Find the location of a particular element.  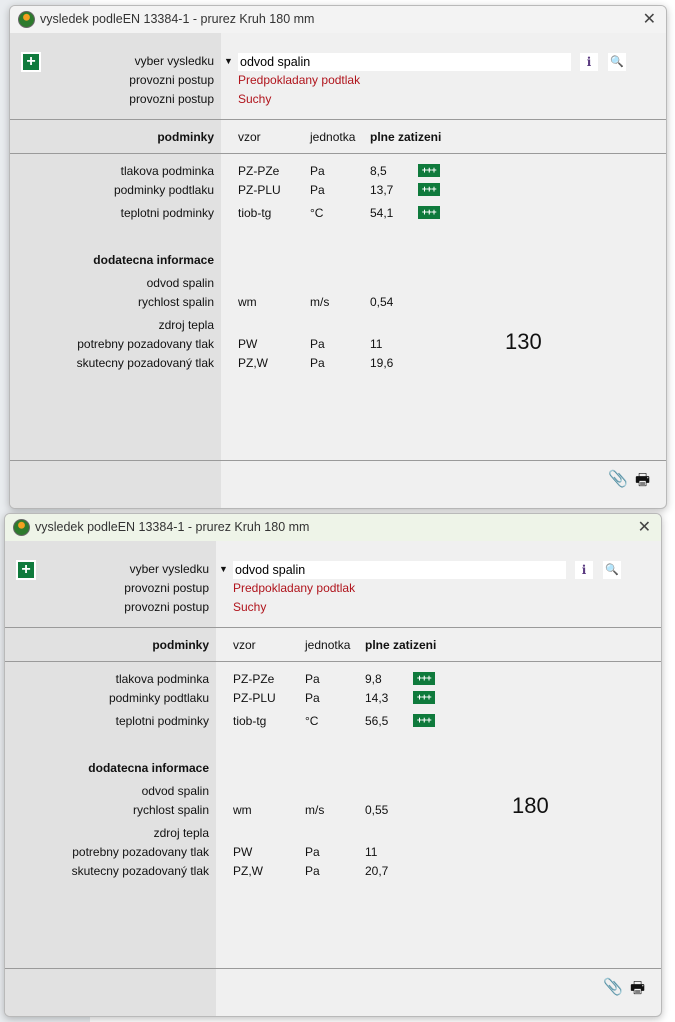

info-vzor: wm is located at coordinates (242, 810).